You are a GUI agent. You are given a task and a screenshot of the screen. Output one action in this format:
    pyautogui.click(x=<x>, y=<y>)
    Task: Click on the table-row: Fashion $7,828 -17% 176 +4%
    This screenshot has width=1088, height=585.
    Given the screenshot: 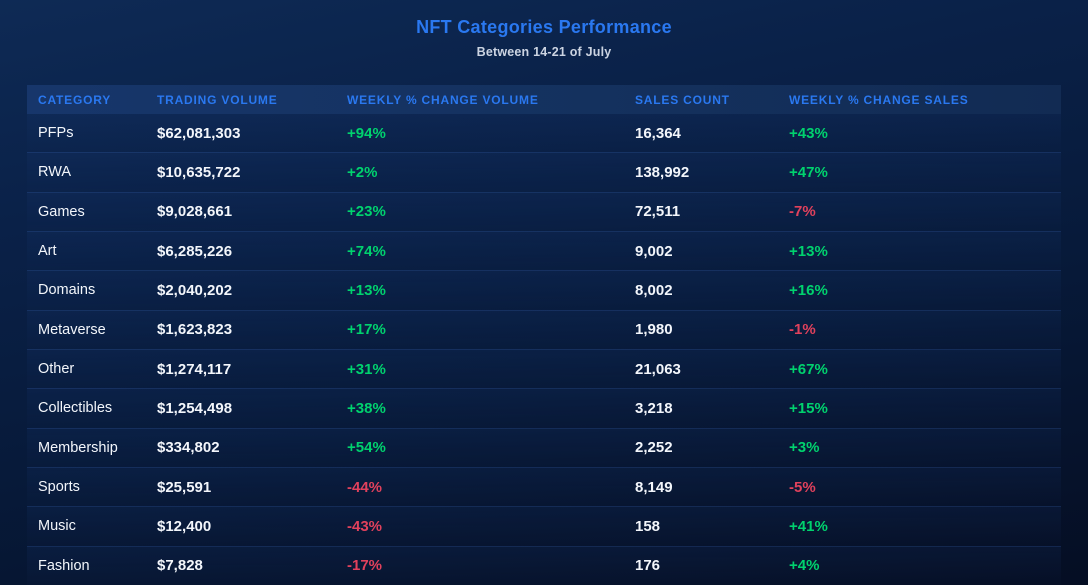 What is the action you would take?
    pyautogui.click(x=544, y=565)
    